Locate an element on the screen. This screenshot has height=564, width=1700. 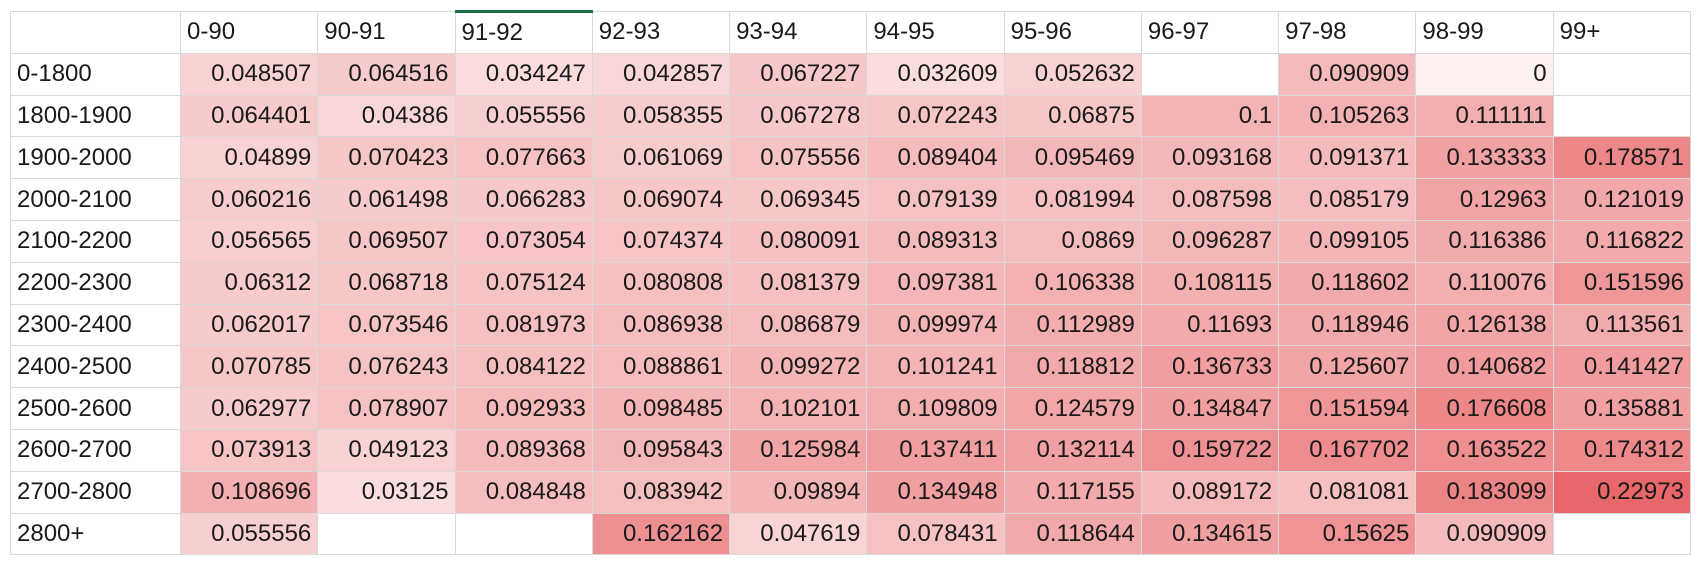
row-header: 1900-2000 is located at coordinates (95, 158).